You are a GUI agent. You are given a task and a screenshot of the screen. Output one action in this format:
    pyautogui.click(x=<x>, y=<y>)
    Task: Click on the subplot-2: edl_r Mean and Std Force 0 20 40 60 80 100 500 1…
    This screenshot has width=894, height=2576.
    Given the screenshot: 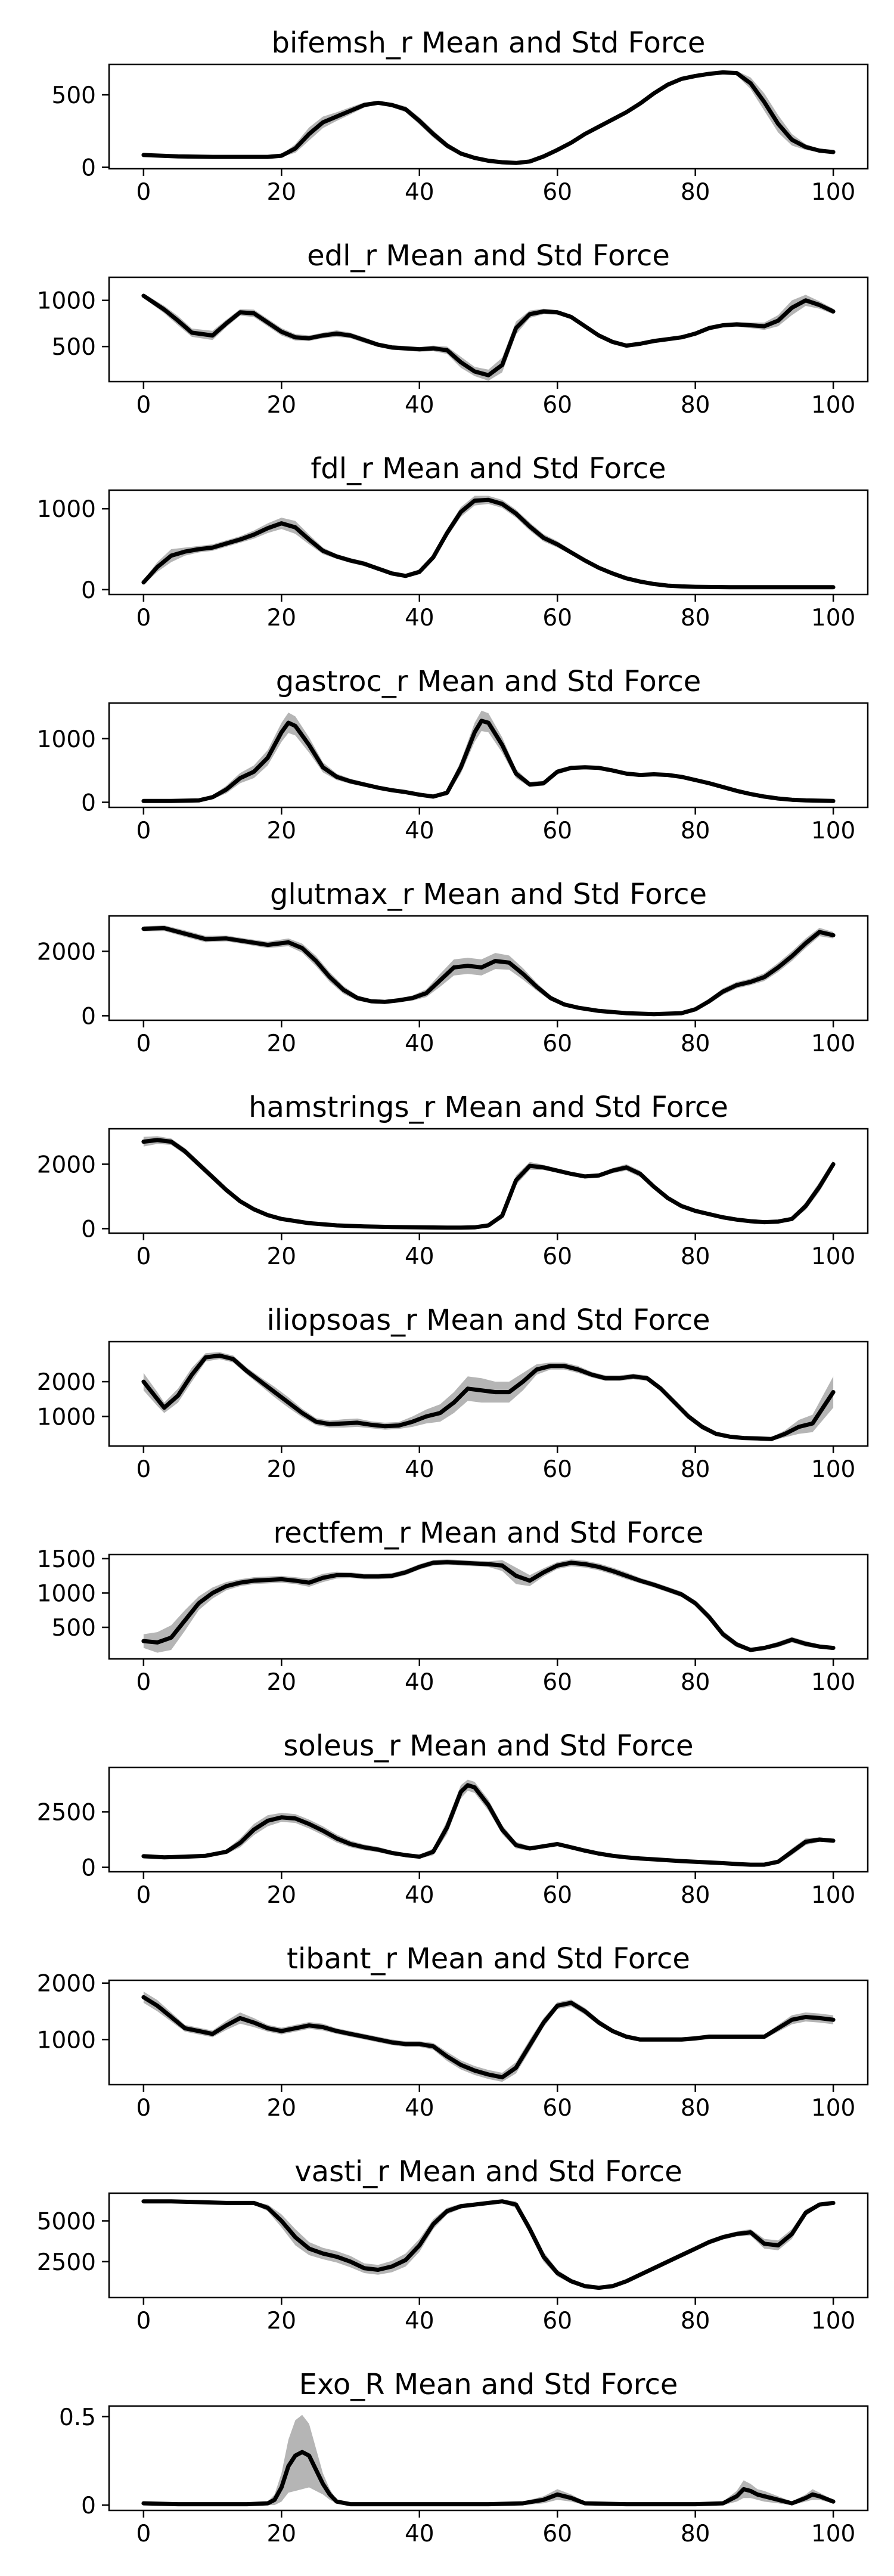 What is the action you would take?
    pyautogui.click(x=453, y=329)
    